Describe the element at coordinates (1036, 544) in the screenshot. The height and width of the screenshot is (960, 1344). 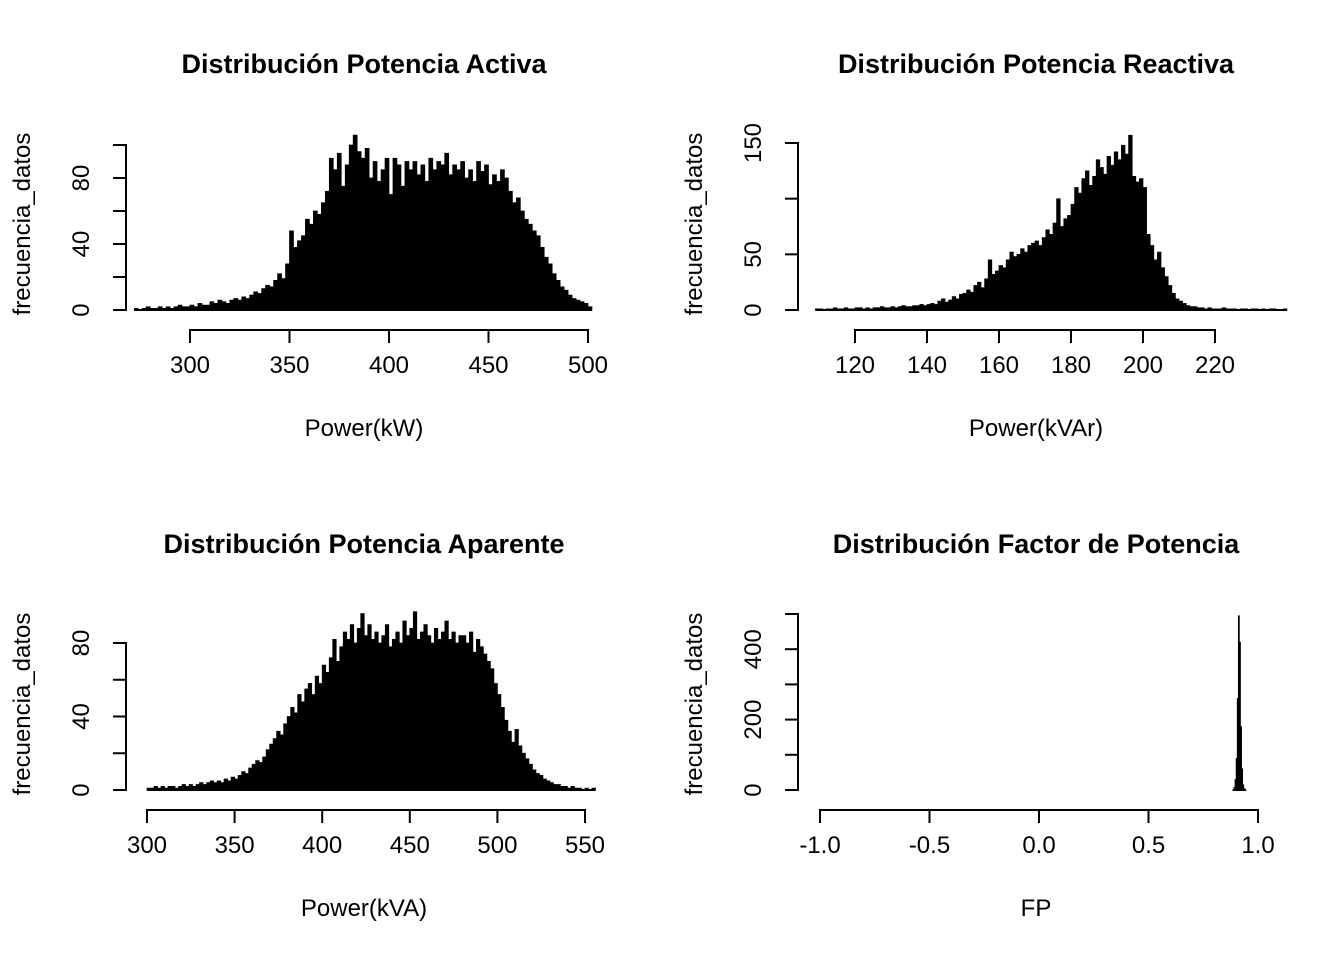
I see `chart-title: Distribución Factor de Potencia` at that location.